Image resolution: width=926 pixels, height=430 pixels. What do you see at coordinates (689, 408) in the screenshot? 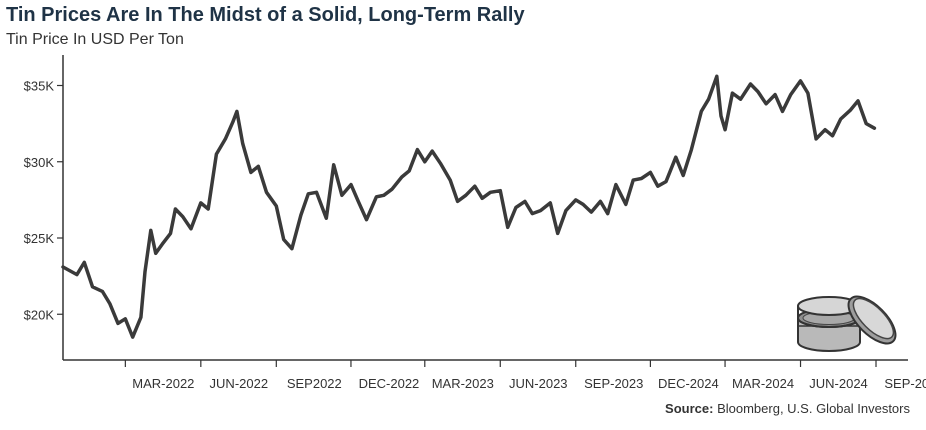
I see `source-label: Source:` at bounding box center [689, 408].